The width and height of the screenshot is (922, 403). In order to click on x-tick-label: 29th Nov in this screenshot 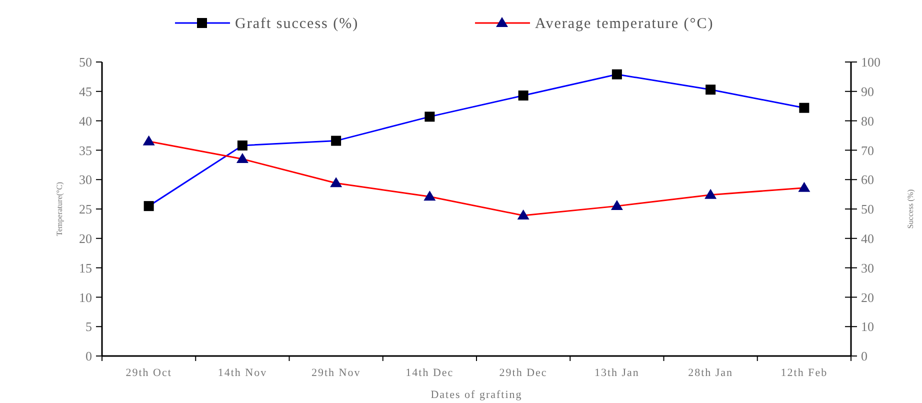, I will do `click(336, 373)`.